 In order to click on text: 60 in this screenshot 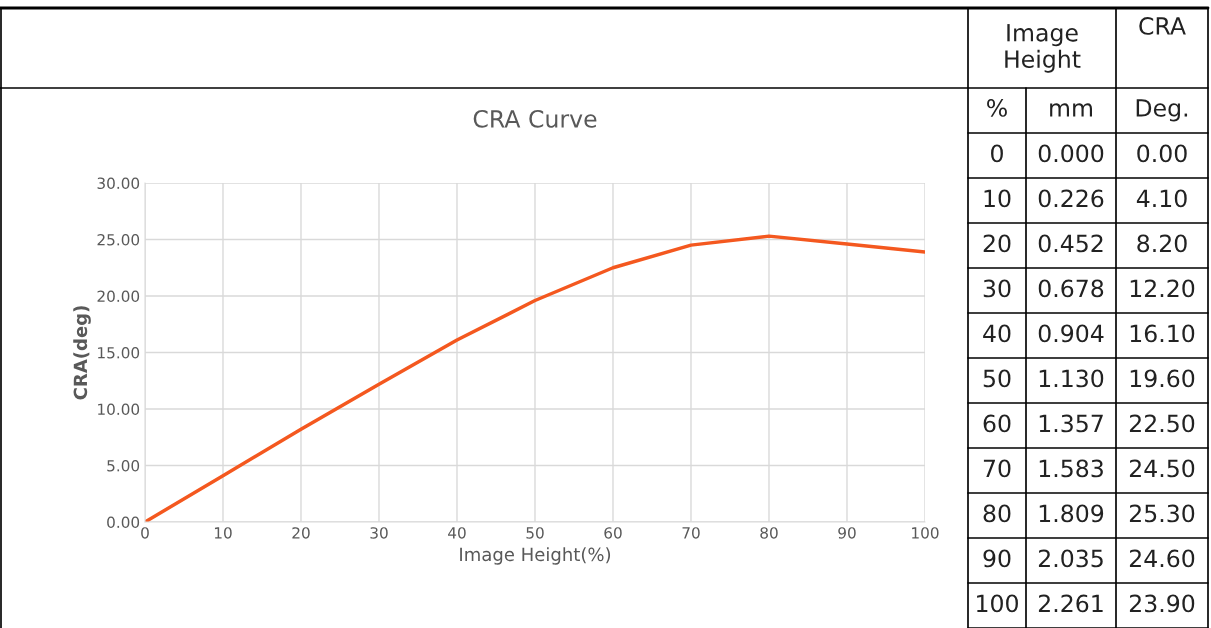, I will do `click(997, 423)`.